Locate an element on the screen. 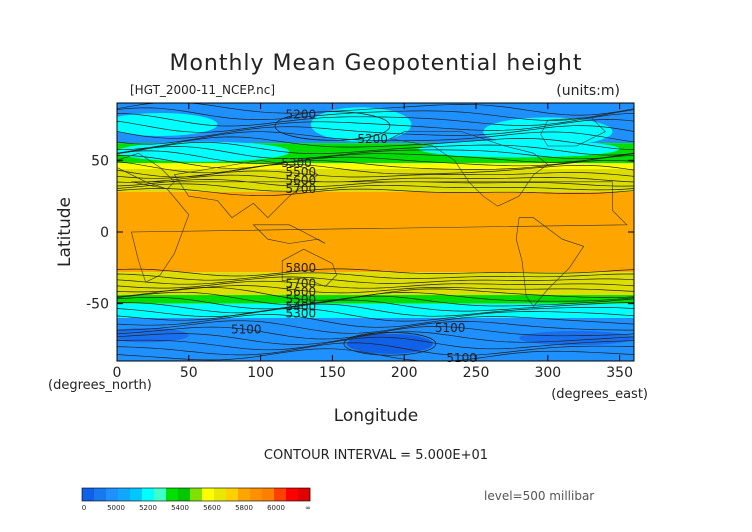 Image resolution: width=752 pixels, height=532 pixels. y-unit-label: (degrees_north) is located at coordinates (100, 385).